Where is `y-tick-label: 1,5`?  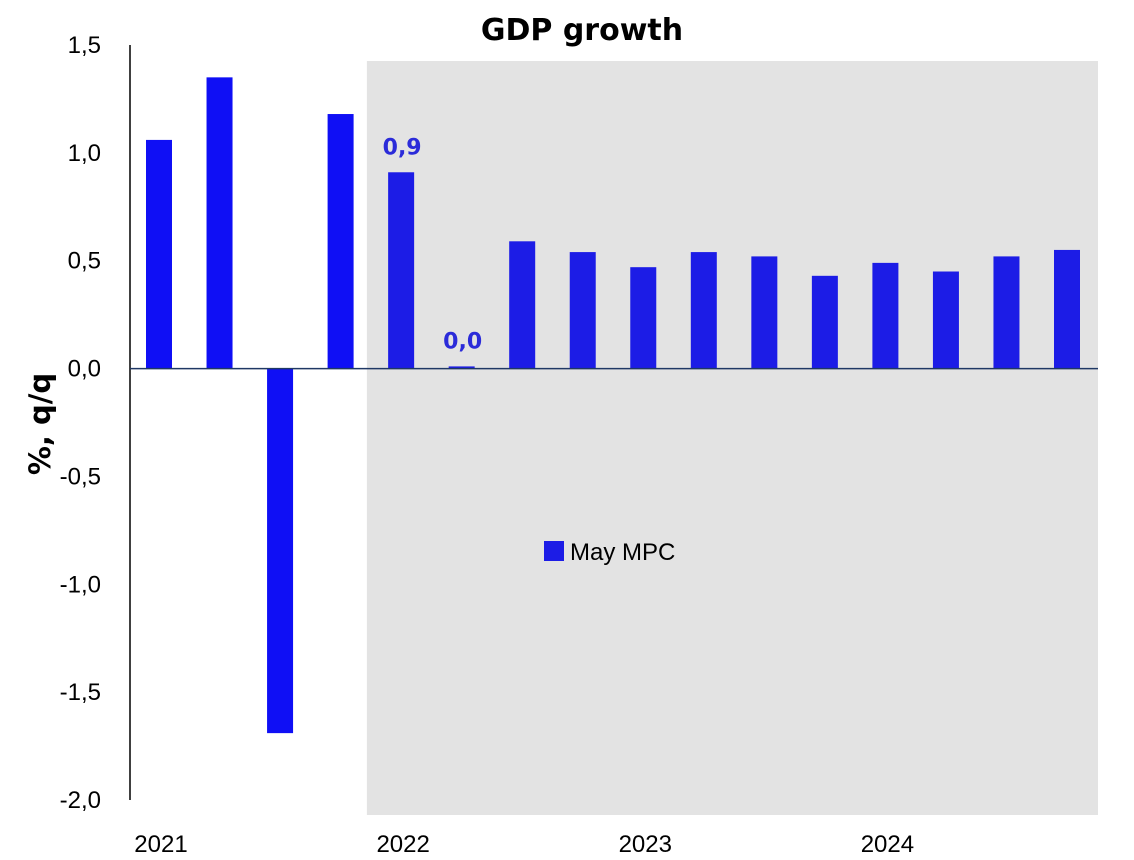
y-tick-label: 1,5 is located at coordinates (84, 45).